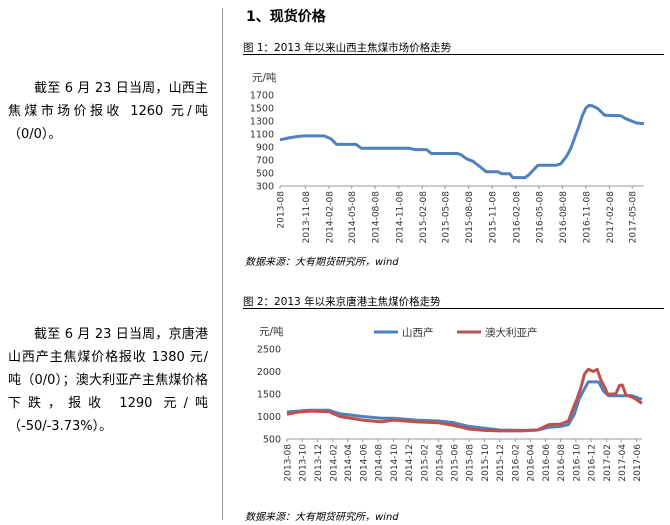 The height and width of the screenshot is (525, 670). I want to click on x-tick-label: 2017-05-08, so click(634, 217).